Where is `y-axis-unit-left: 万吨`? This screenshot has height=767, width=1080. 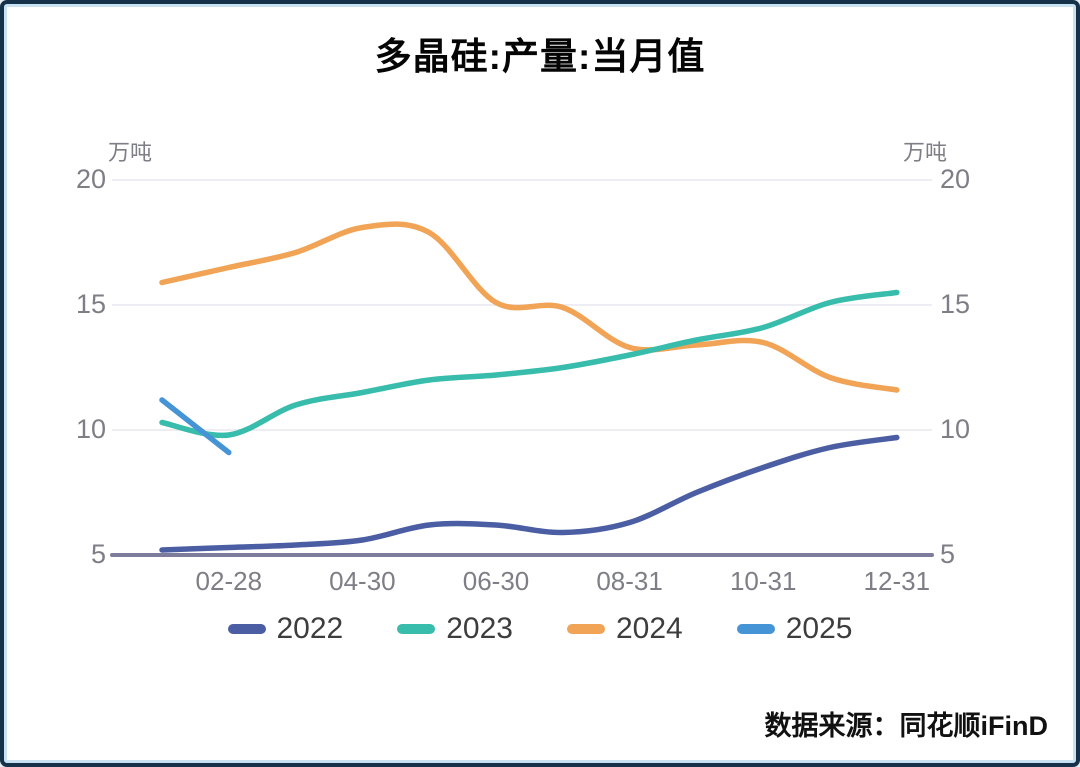
y-axis-unit-left: 万吨 is located at coordinates (130, 152).